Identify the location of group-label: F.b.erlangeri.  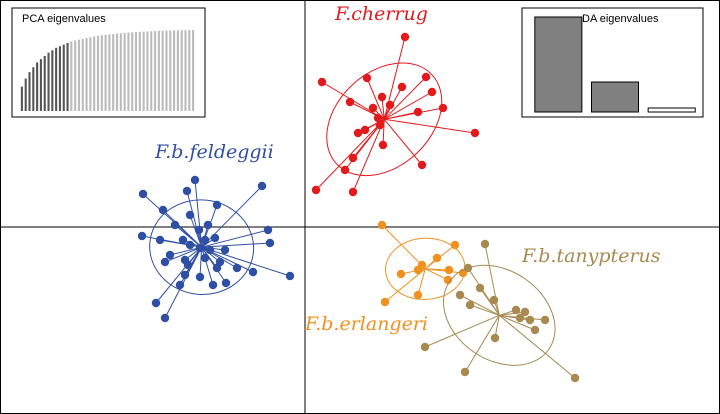
(366, 324).